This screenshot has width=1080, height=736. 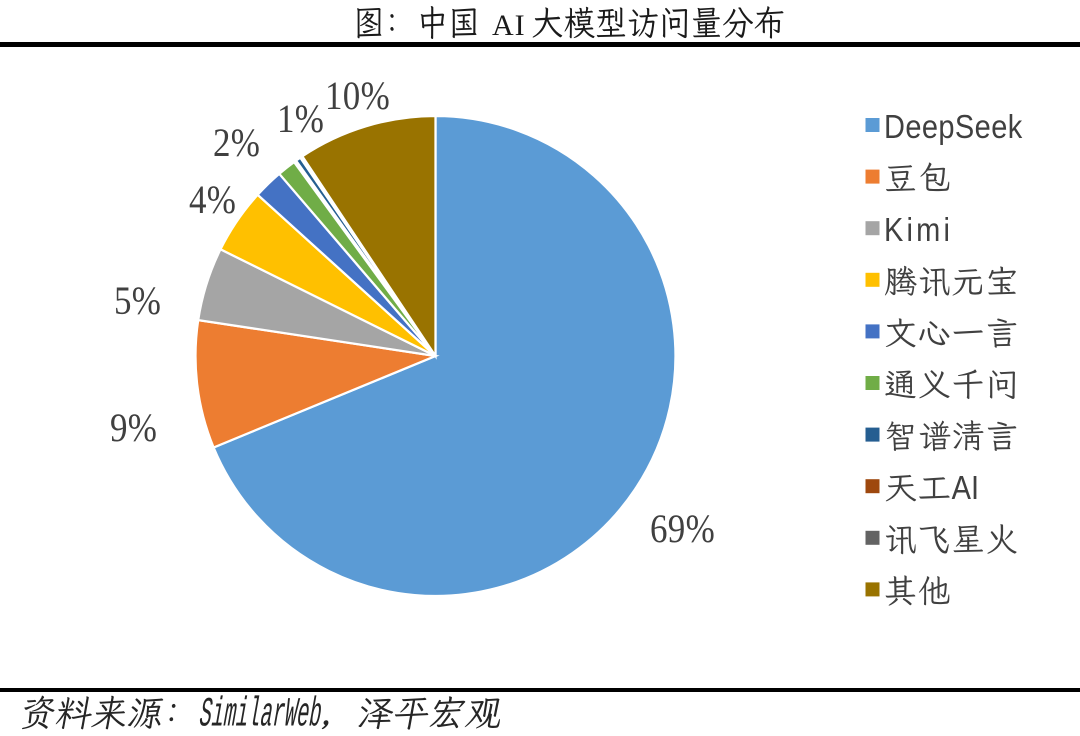 I want to click on svg-text: DeepSeek, so click(x=953, y=126).